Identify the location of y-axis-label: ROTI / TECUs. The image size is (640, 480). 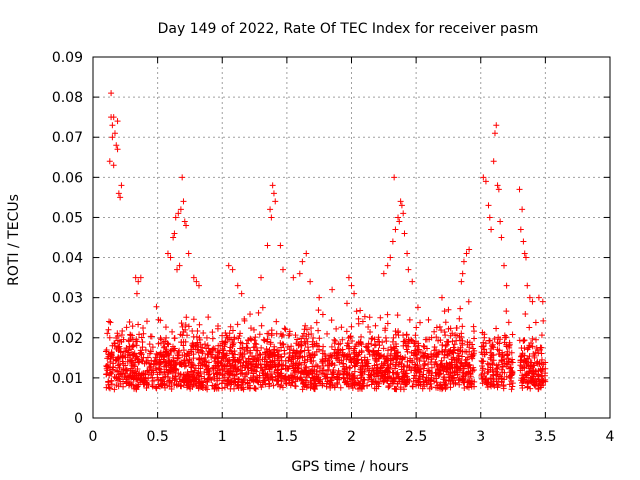
(14, 240).